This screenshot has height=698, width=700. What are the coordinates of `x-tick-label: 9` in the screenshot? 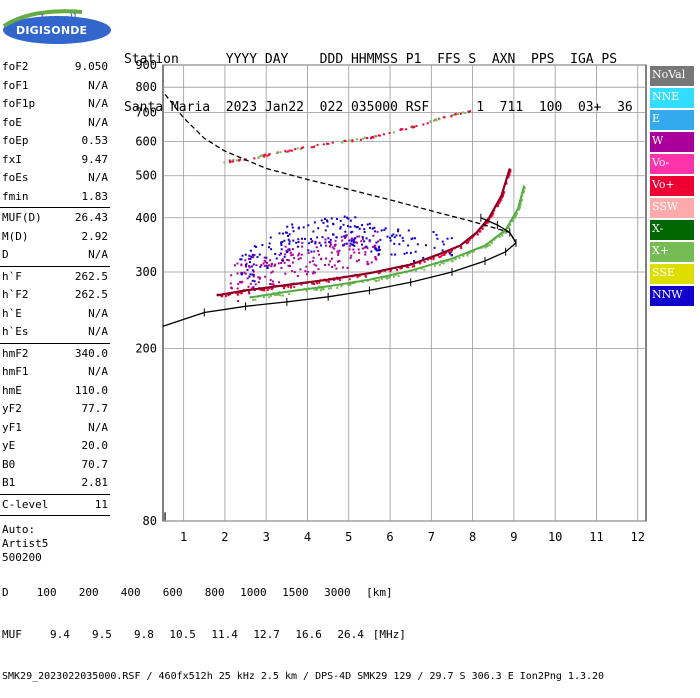 It's located at (513, 537).